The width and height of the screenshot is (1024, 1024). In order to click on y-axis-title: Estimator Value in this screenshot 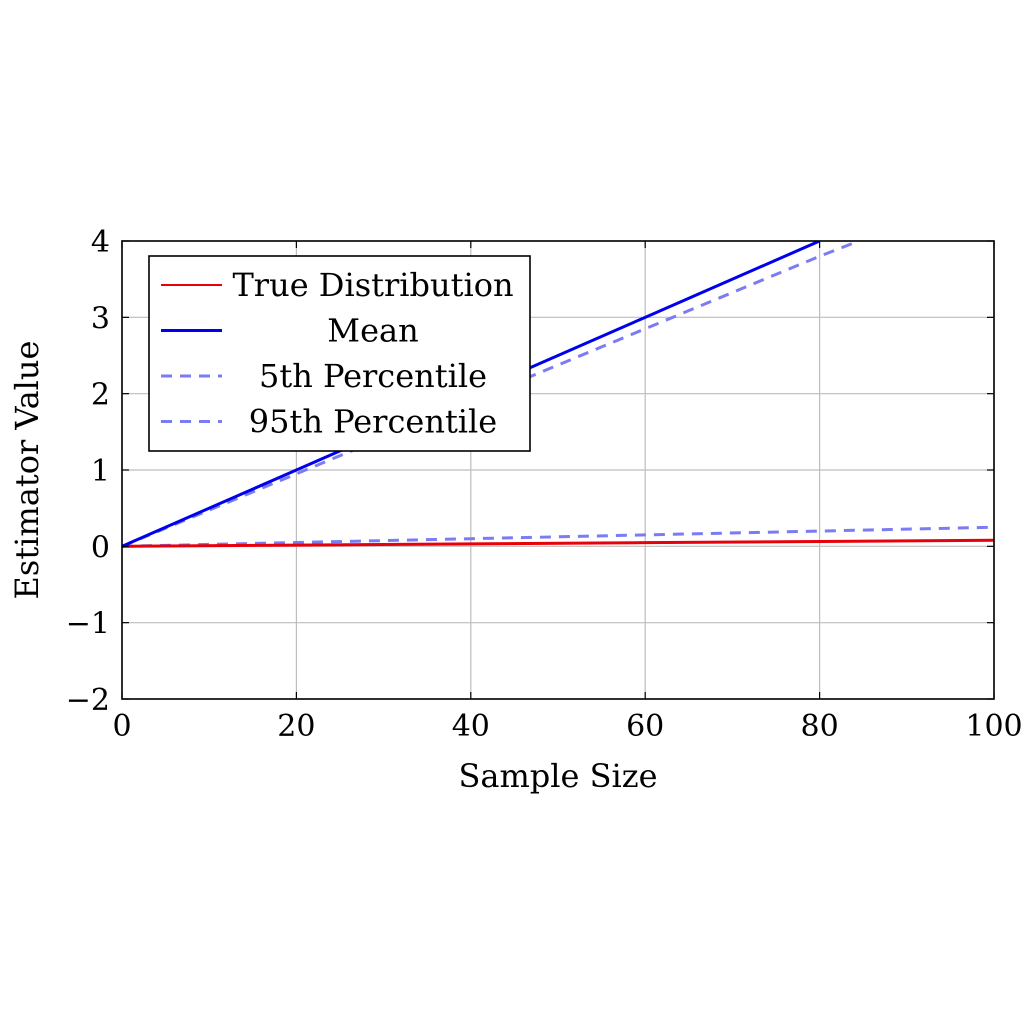, I will do `click(27, 470)`.